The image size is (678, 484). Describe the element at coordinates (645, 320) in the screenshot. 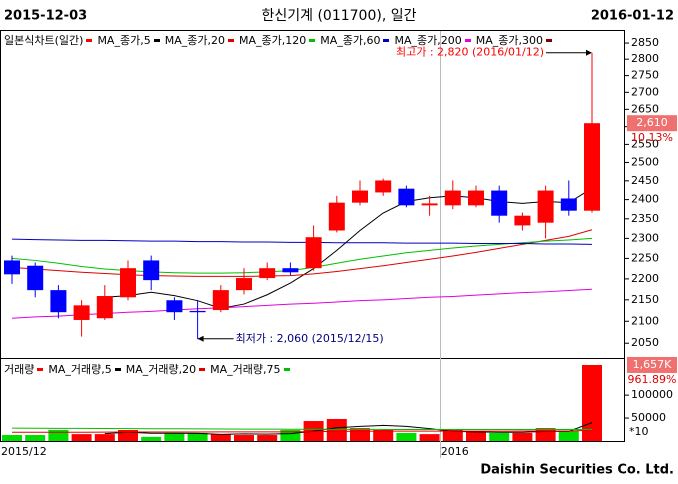

I see `y-tick-label: 2100` at that location.